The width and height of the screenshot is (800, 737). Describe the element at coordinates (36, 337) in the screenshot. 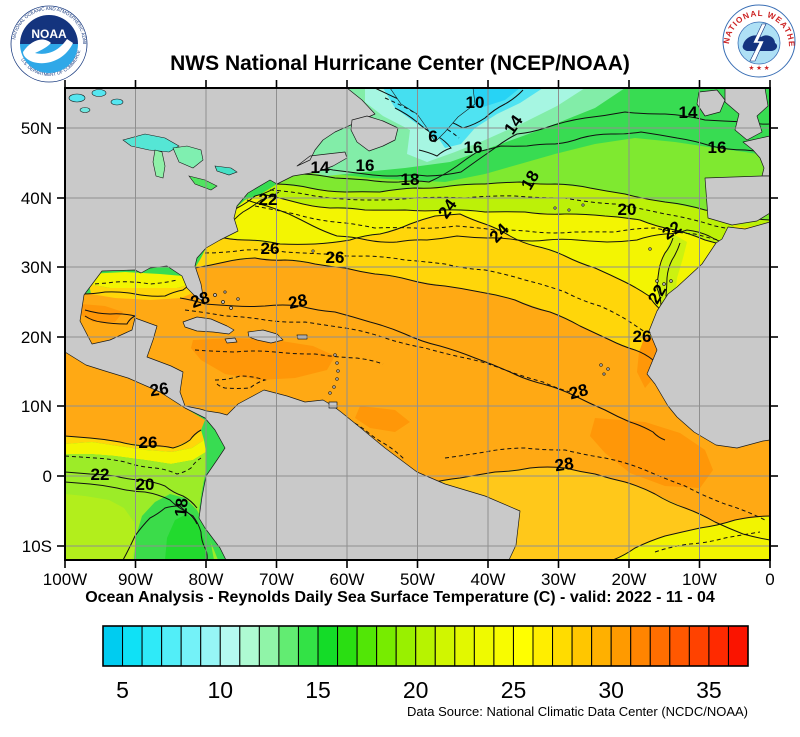

I see `lat-tick-label: 20N` at that location.